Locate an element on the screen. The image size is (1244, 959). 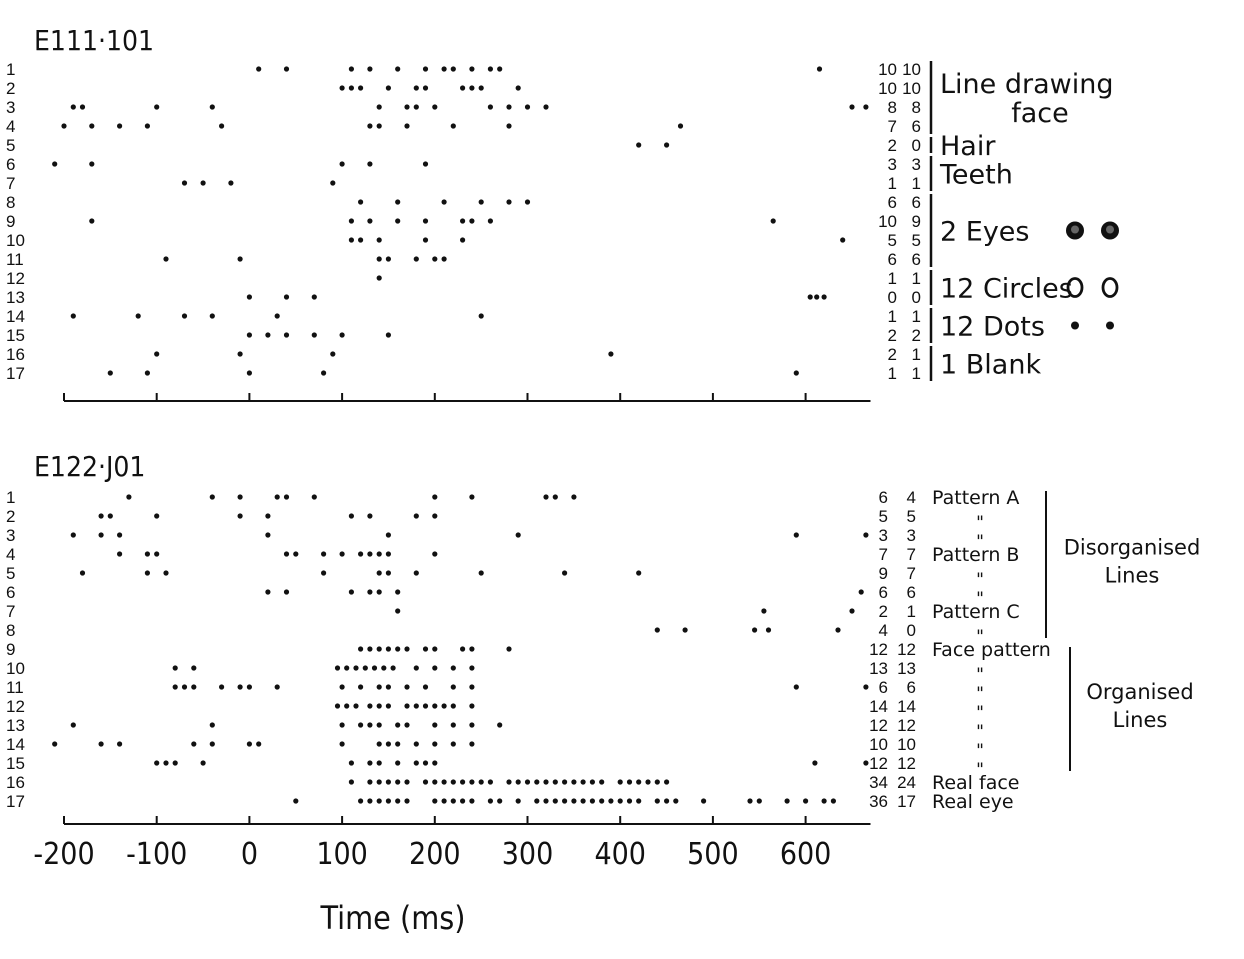
count-right: 14 is located at coordinates (906, 706).